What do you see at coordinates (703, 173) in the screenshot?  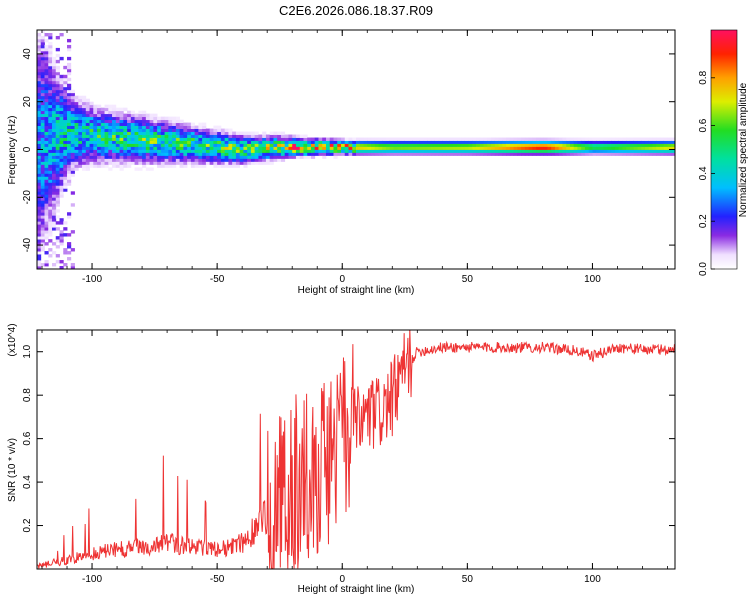 I see `colorbar-tick-label: 0.4` at bounding box center [703, 173].